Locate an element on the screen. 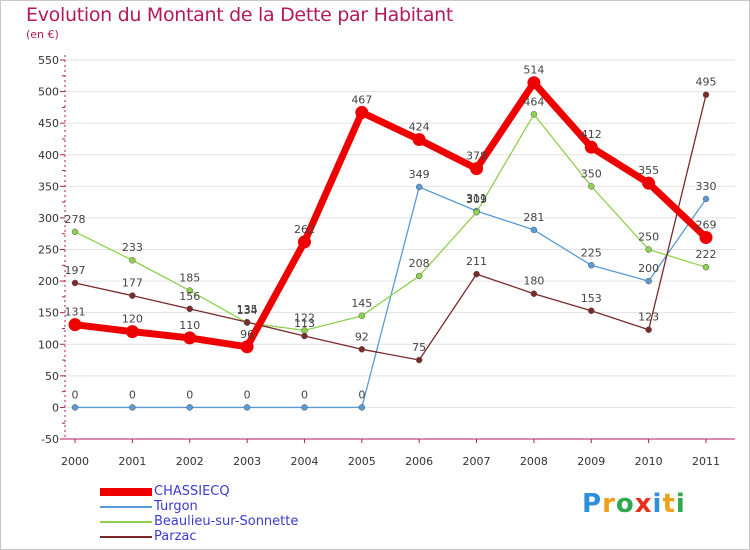 The width and height of the screenshot is (750, 550). legend-label: Beaulieu-sur-Sonnette is located at coordinates (226, 521).